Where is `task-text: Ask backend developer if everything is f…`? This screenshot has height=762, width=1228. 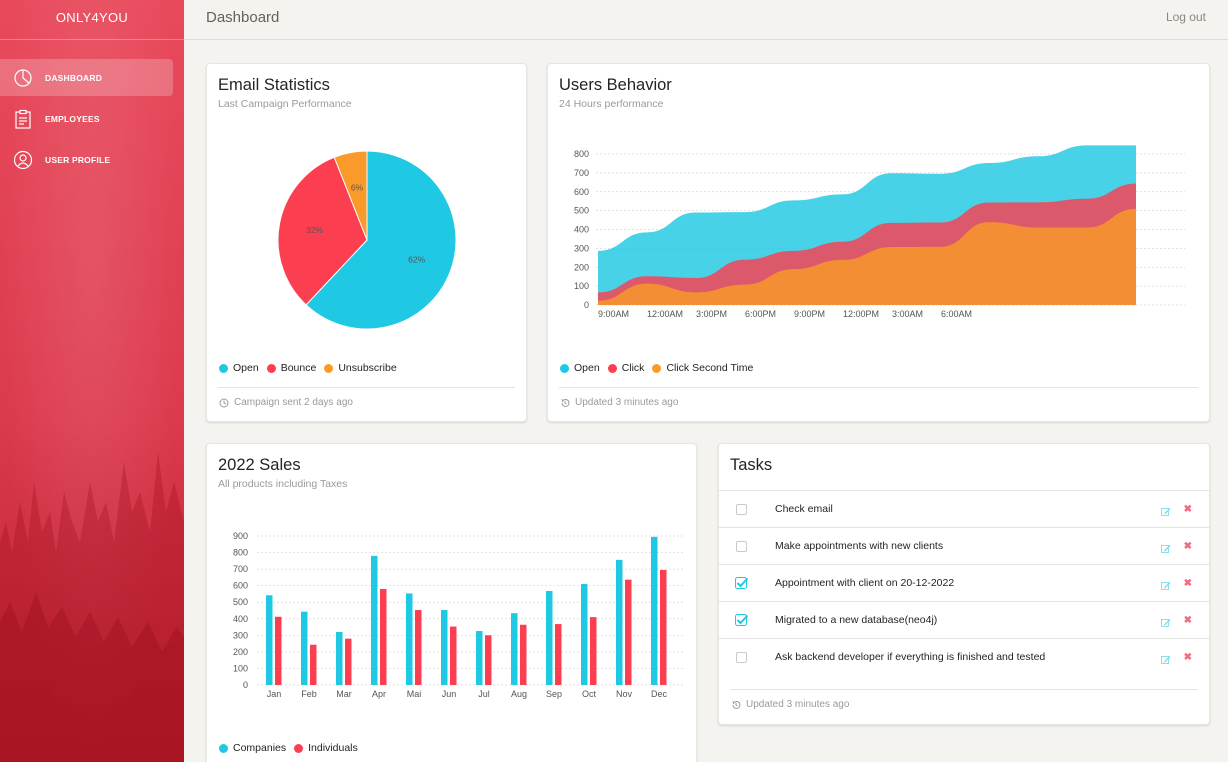
task-text: Ask backend developer if everything is f… is located at coordinates (910, 657).